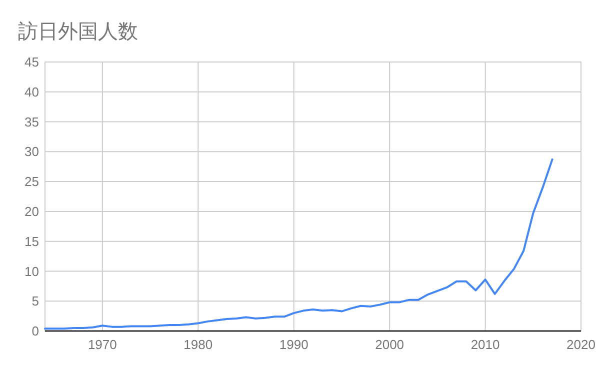 This screenshot has width=600, height=371. Describe the element at coordinates (293, 344) in the screenshot. I see `x-tick-label: 1990` at that location.